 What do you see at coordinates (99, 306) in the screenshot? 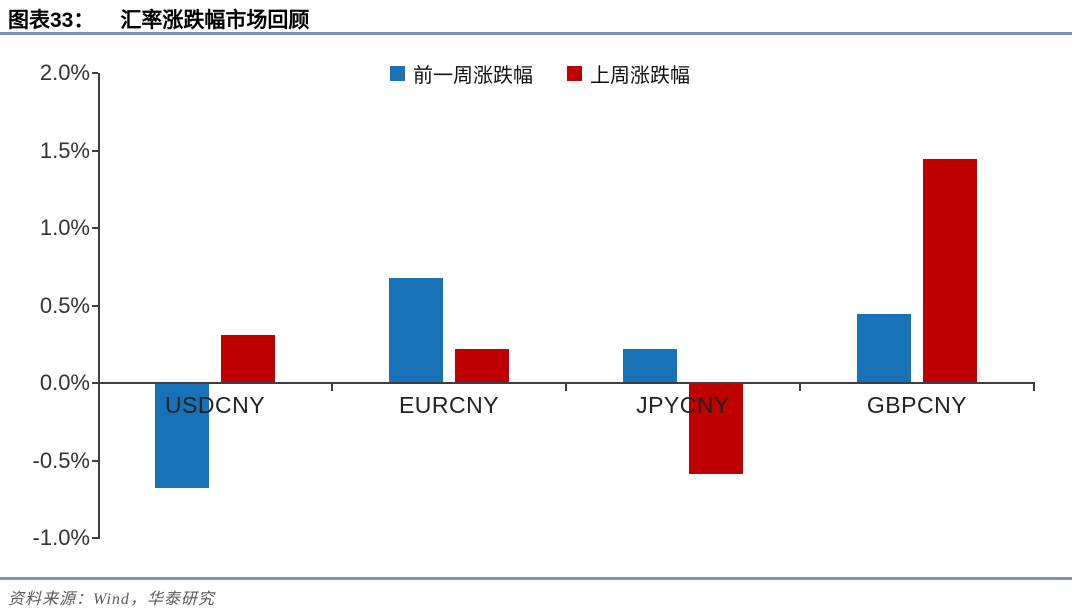
I see `y-axis-line` at bounding box center [99, 306].